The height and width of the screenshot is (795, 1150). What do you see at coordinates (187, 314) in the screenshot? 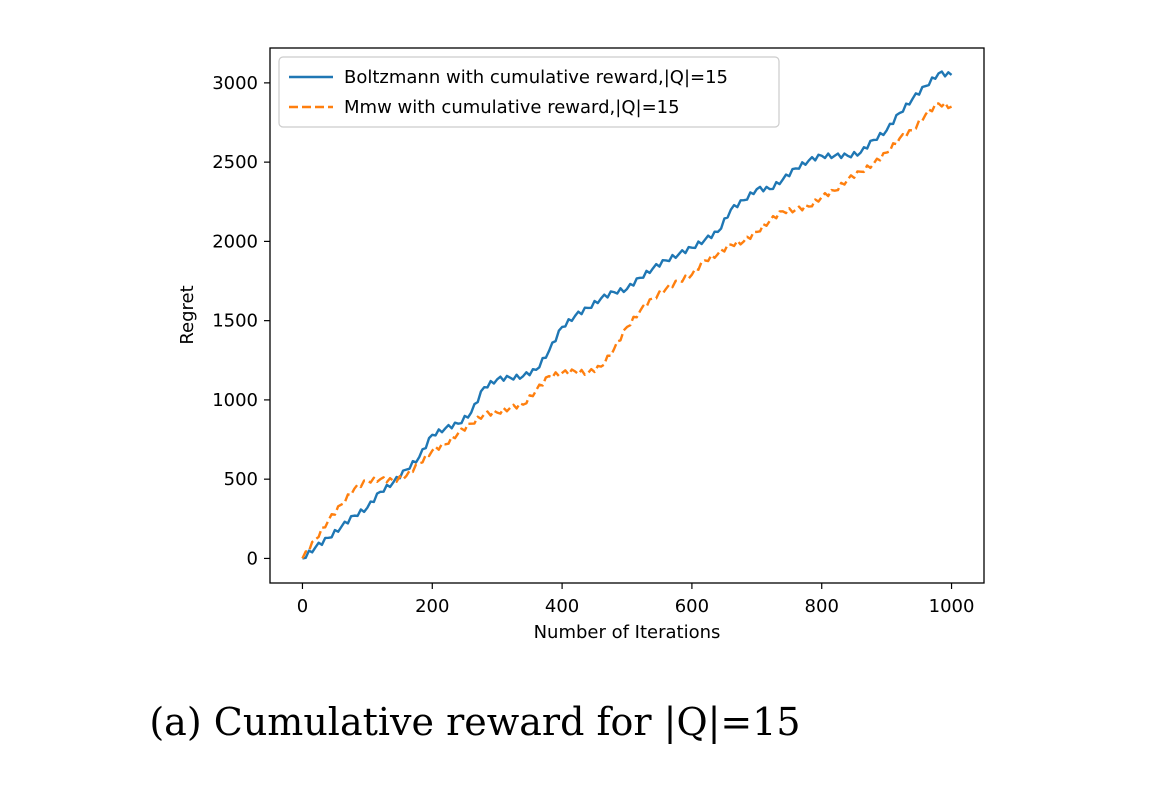
I see `y-axis-label: Regret` at bounding box center [187, 314].